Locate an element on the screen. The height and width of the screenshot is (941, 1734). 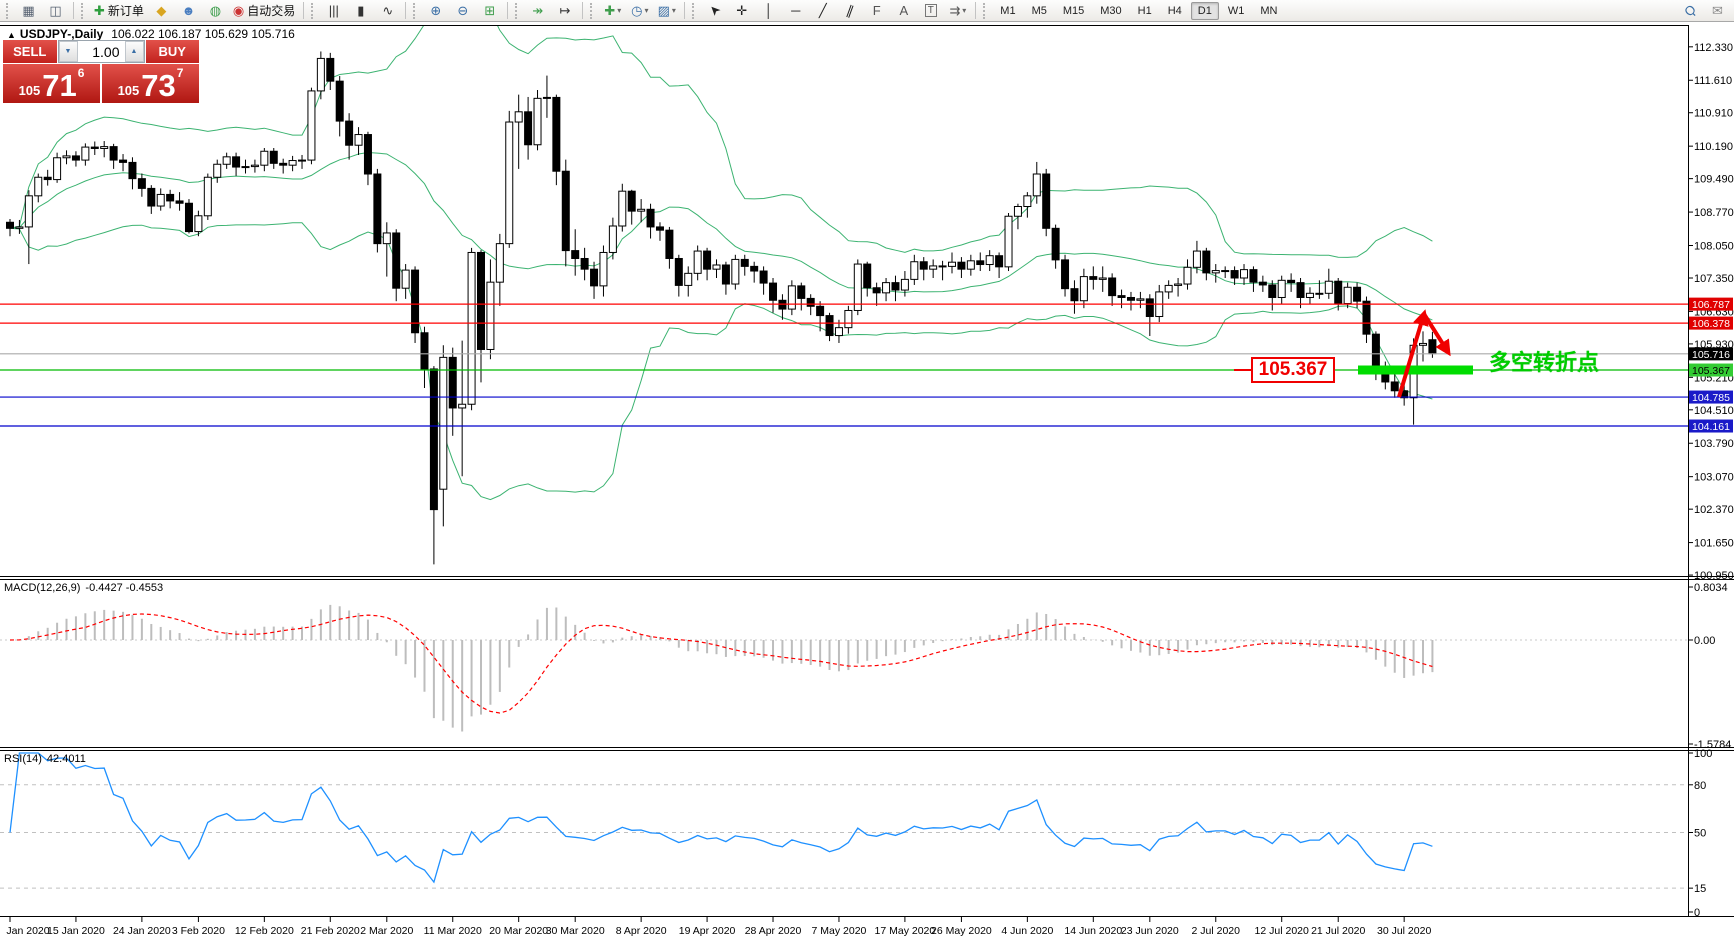
fibonacci-button: F is located at coordinates (876, 10).